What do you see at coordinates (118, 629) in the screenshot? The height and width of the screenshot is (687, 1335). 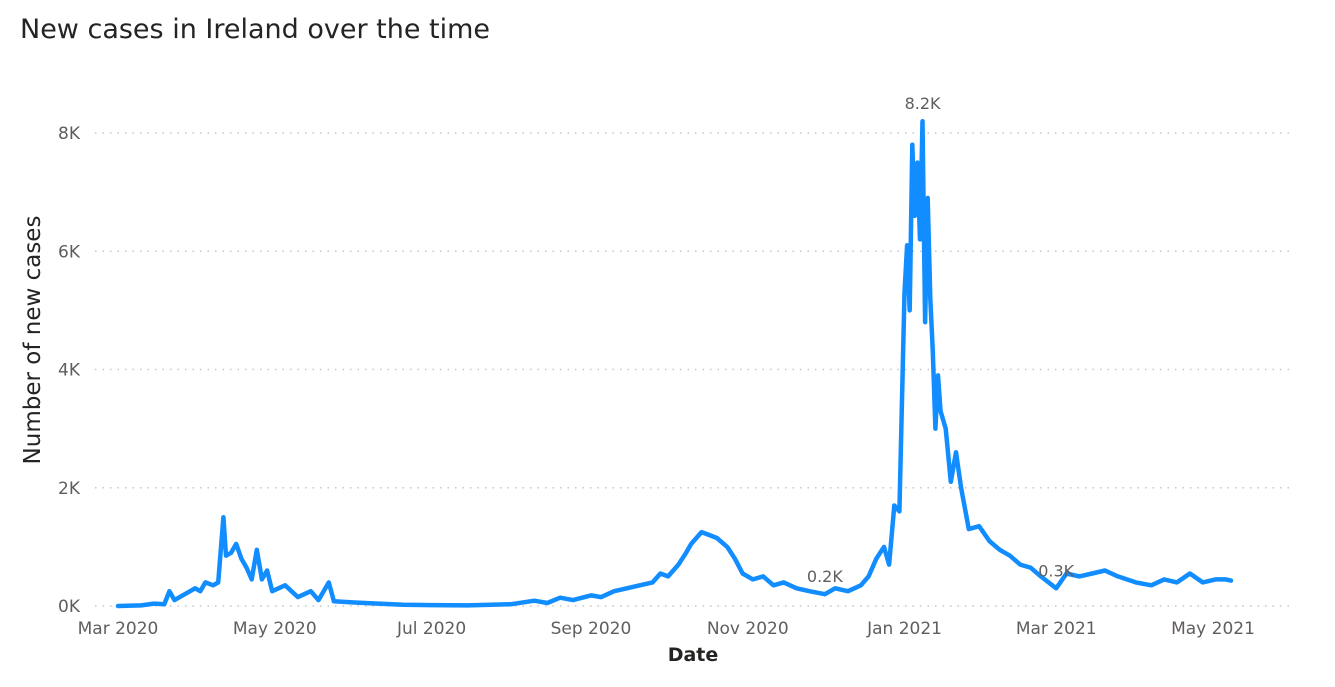 I see `x-tick-label: Mar 2020` at bounding box center [118, 629].